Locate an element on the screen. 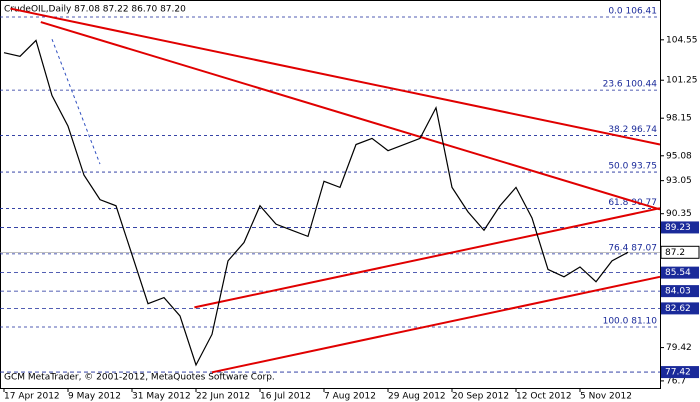 The image size is (700, 402). fib-label: 61.8 90.77 is located at coordinates (632, 203).